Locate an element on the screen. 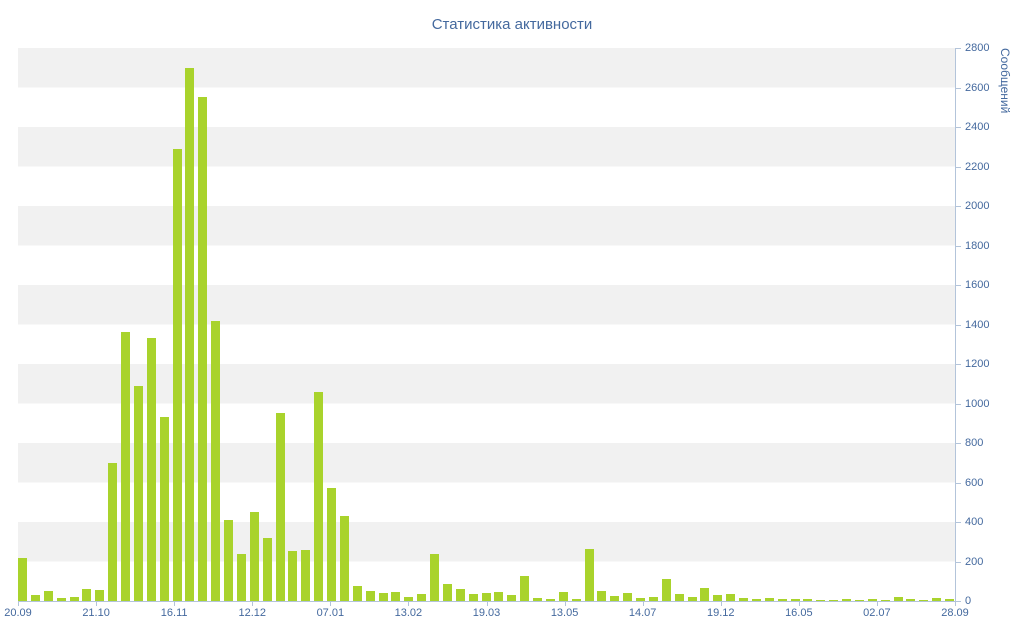  chart-title: Статистика активности is located at coordinates (512, 24).